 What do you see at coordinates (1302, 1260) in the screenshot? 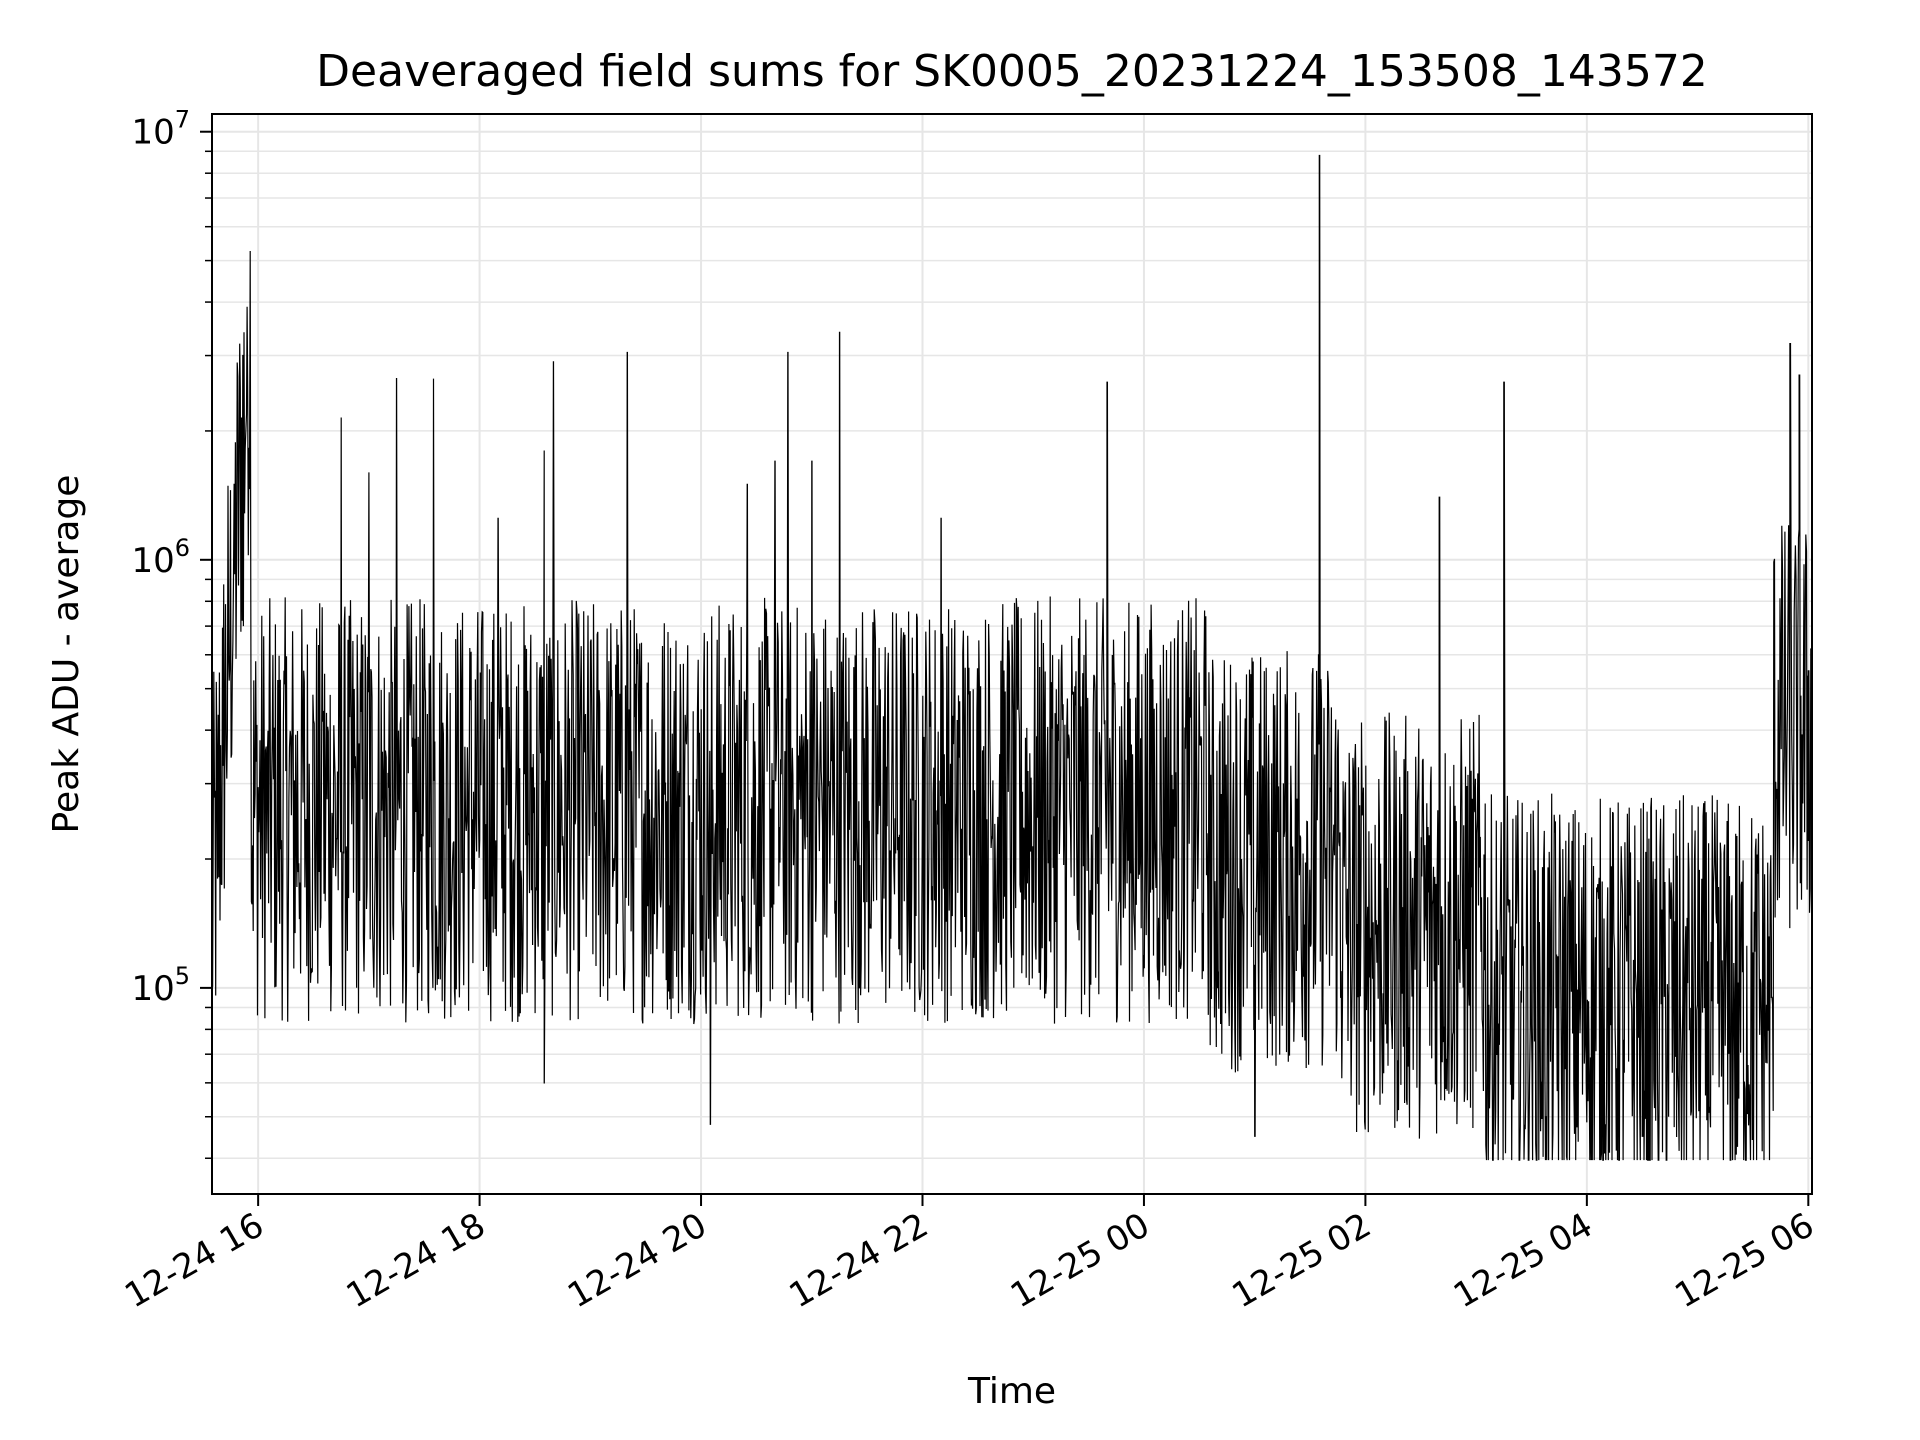
I see `x-tick-label: 12-25 02` at bounding box center [1302, 1260].